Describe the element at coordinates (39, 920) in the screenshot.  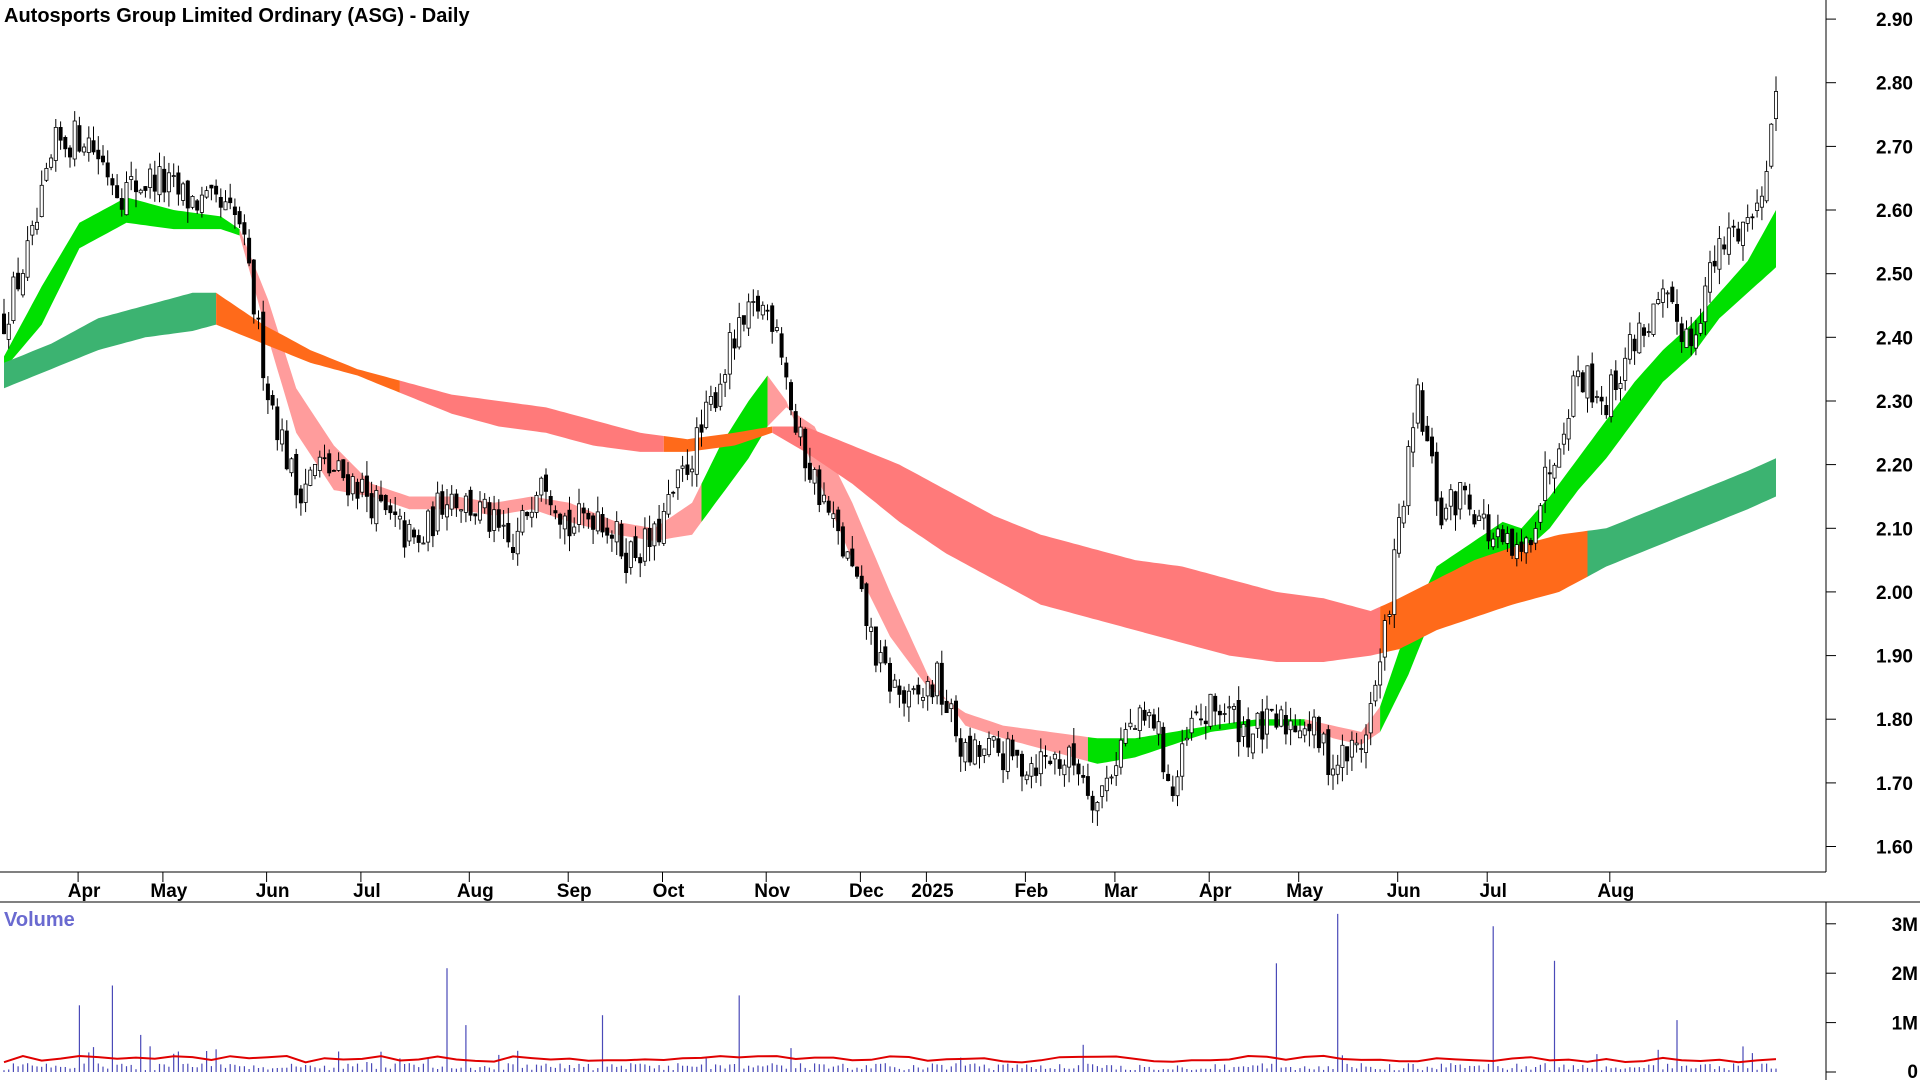
I see `volume-label: Volume` at that location.